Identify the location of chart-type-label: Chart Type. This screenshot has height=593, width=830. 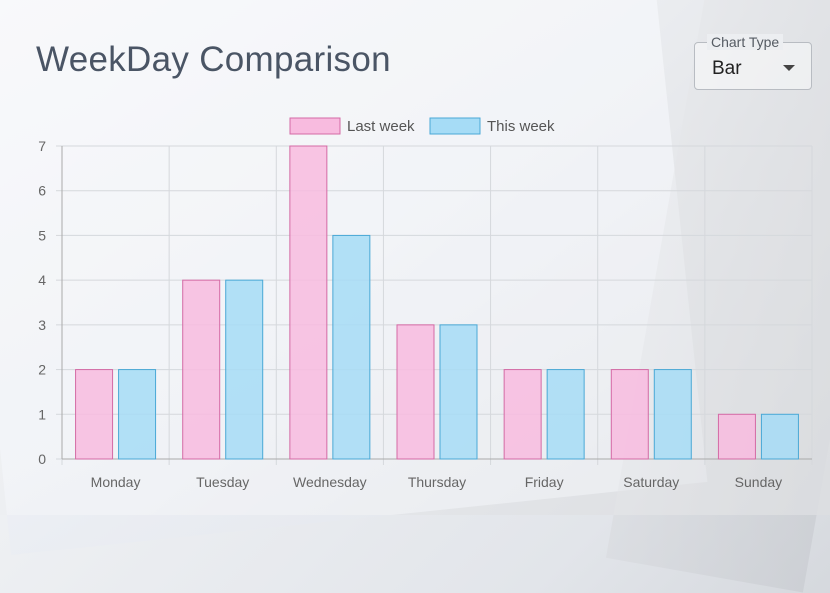
(745, 42).